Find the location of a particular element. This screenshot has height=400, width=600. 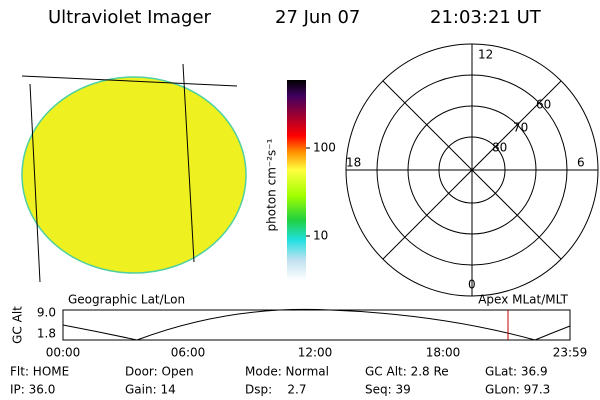

orbit-xtick: 00:00 is located at coordinates (63, 353).